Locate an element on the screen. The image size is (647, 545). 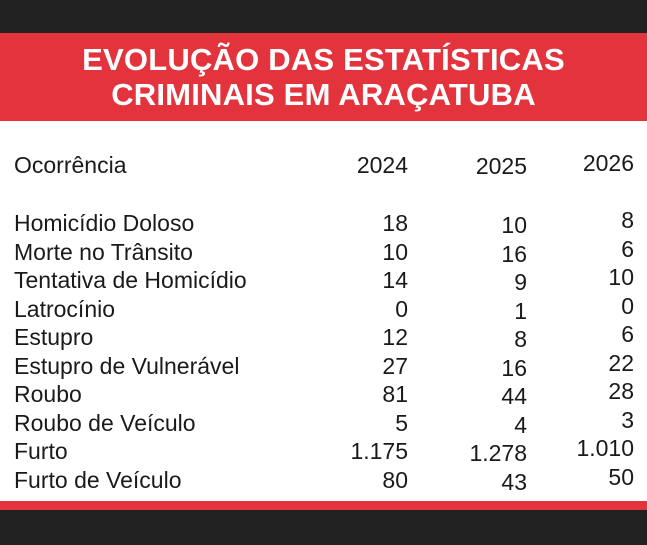
cell-2024: 80 is located at coordinates (395, 479).